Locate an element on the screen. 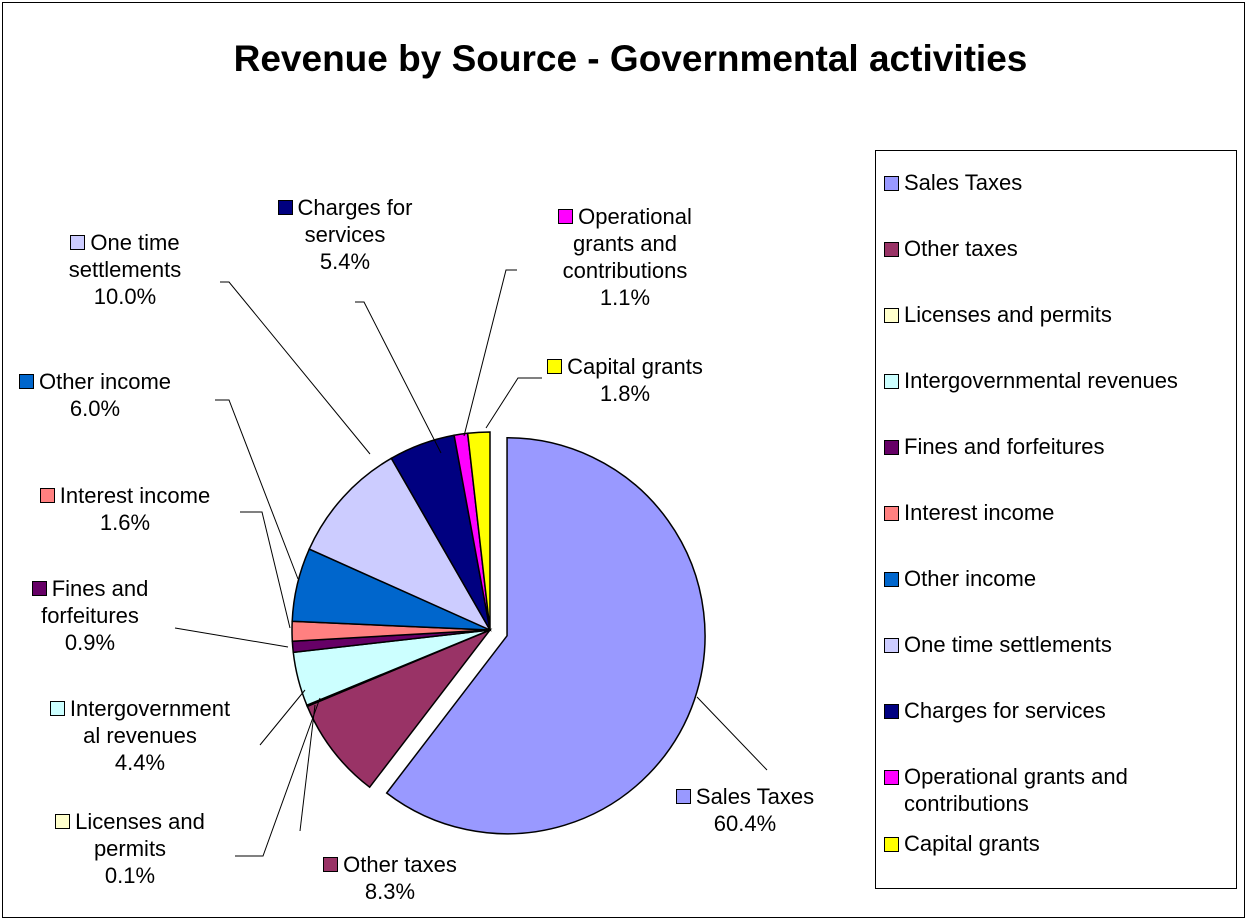 The image size is (1249, 922). legend-item-other-taxes: Other taxes is located at coordinates (1059, 248).